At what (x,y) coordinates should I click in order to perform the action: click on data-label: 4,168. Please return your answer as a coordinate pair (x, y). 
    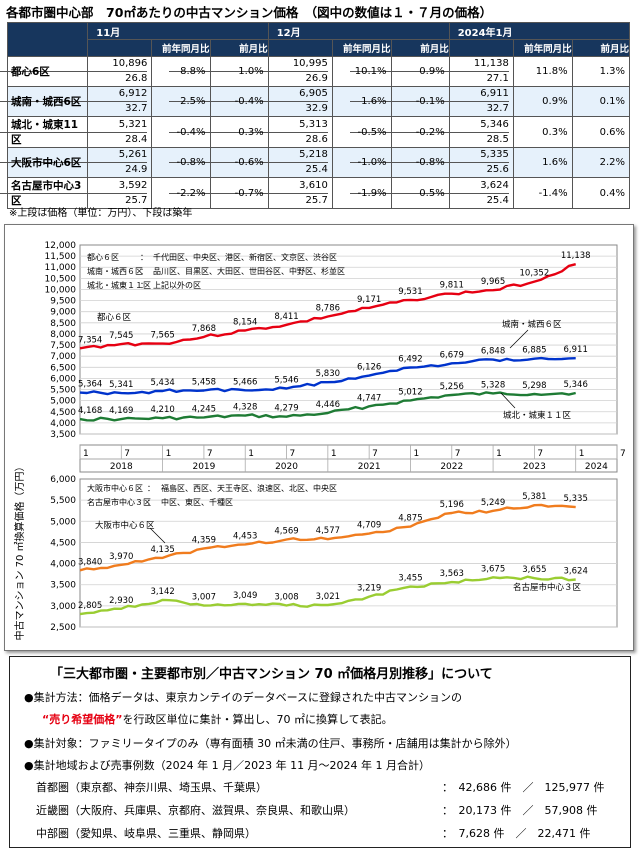
    Looking at the image, I should click on (90, 411).